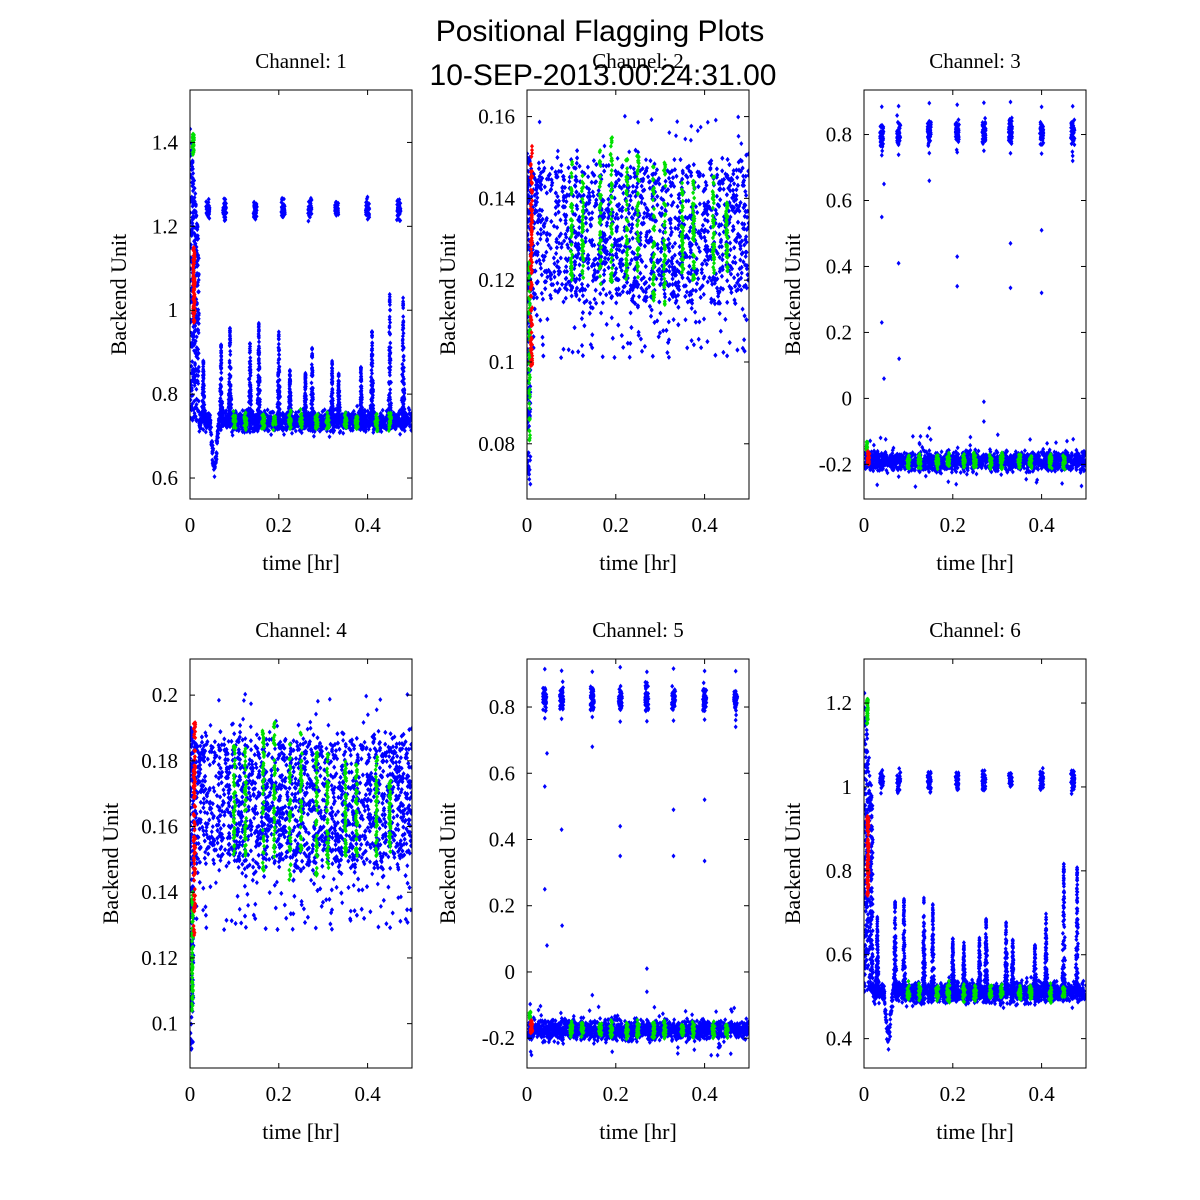  I want to click on scatter-points, so click(638, 300).